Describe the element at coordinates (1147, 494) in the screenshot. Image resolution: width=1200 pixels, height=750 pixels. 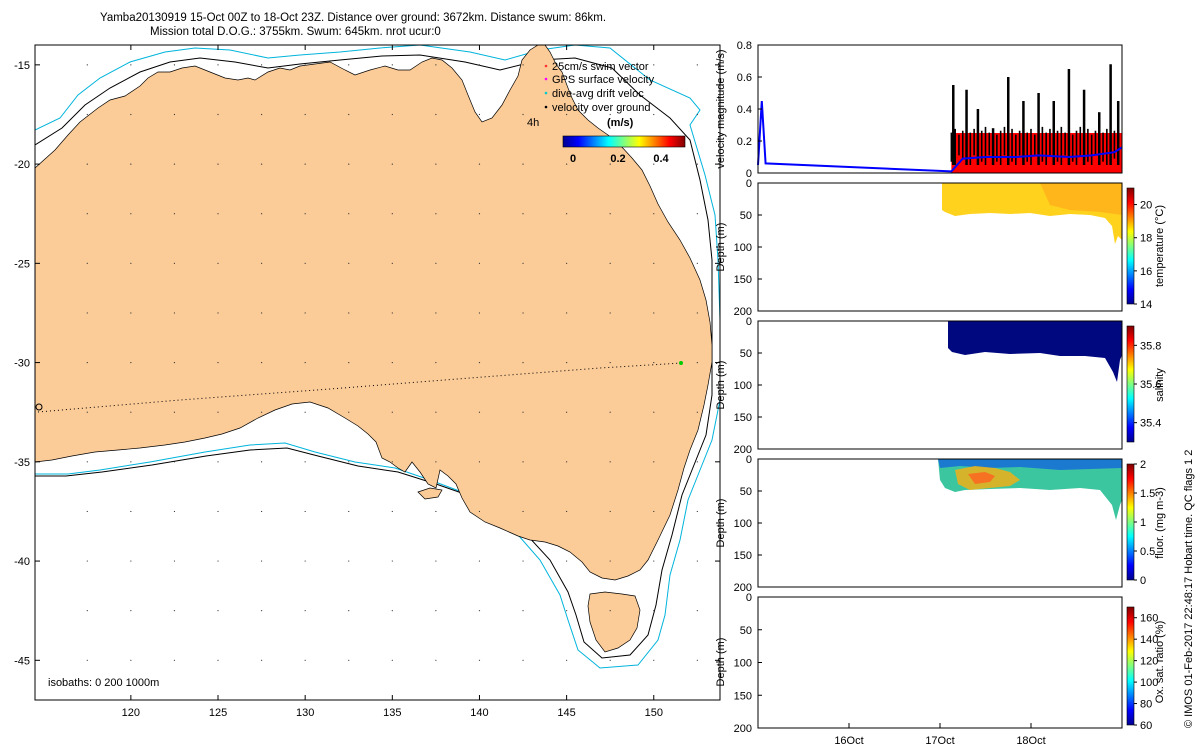
I see `colorbar-tick-label: 1.5` at that location.